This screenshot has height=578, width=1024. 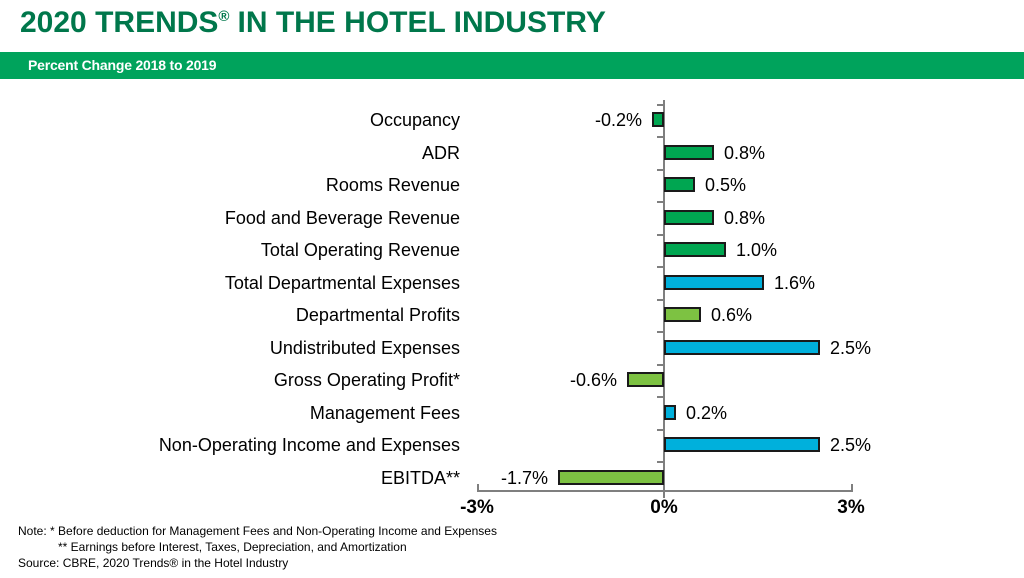 What do you see at coordinates (742, 347) in the screenshot?
I see `bar-undistributed-expenses` at bounding box center [742, 347].